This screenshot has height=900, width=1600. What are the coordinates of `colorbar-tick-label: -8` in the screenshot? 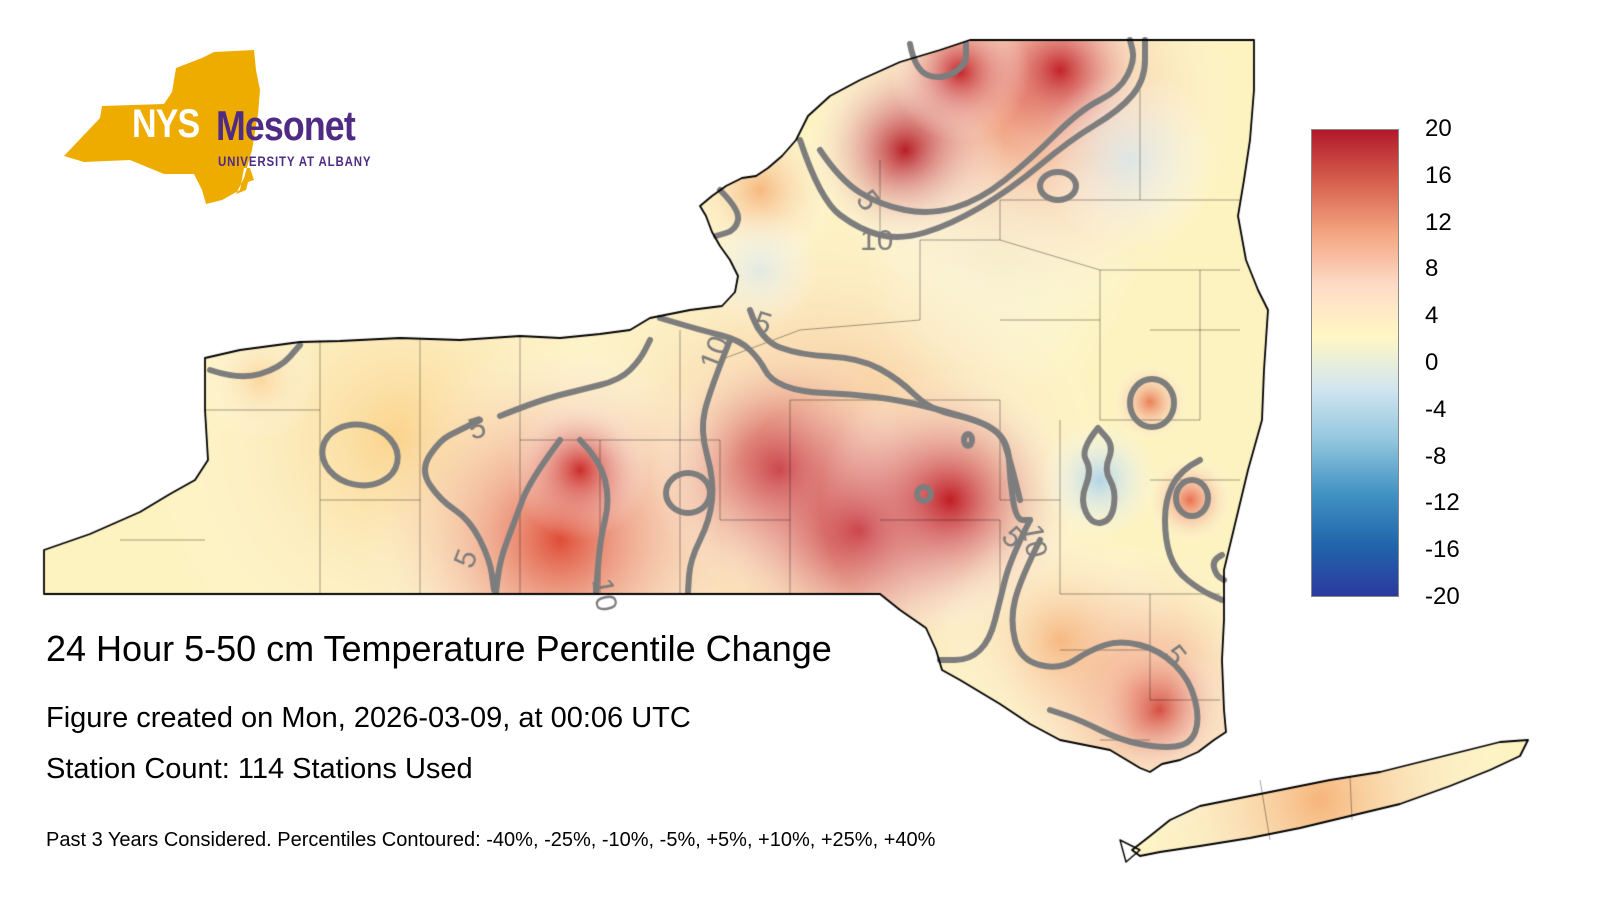 It's located at (1436, 456).